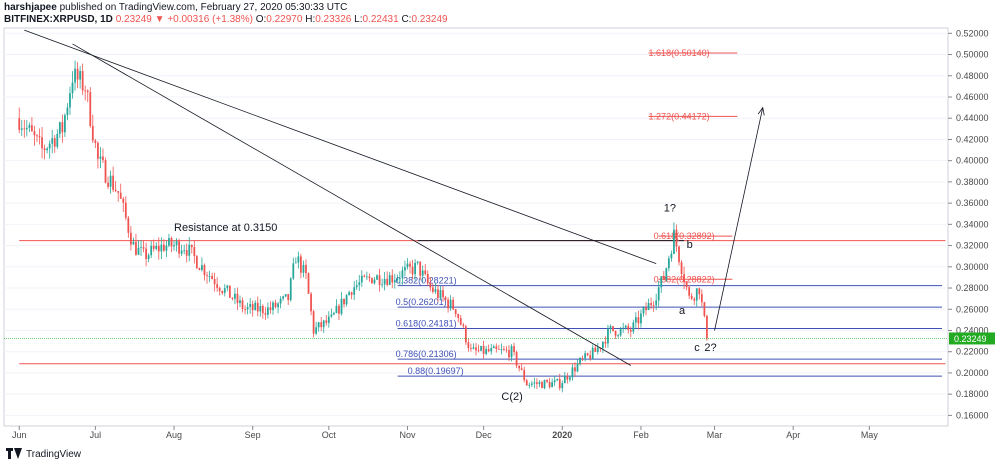 The image size is (1000, 467). What do you see at coordinates (445, 433) in the screenshot?
I see `time-axis: Jun Jul Aug Sep Oct Nov Dec 2020 Feb Mar Apr May` at bounding box center [445, 433].